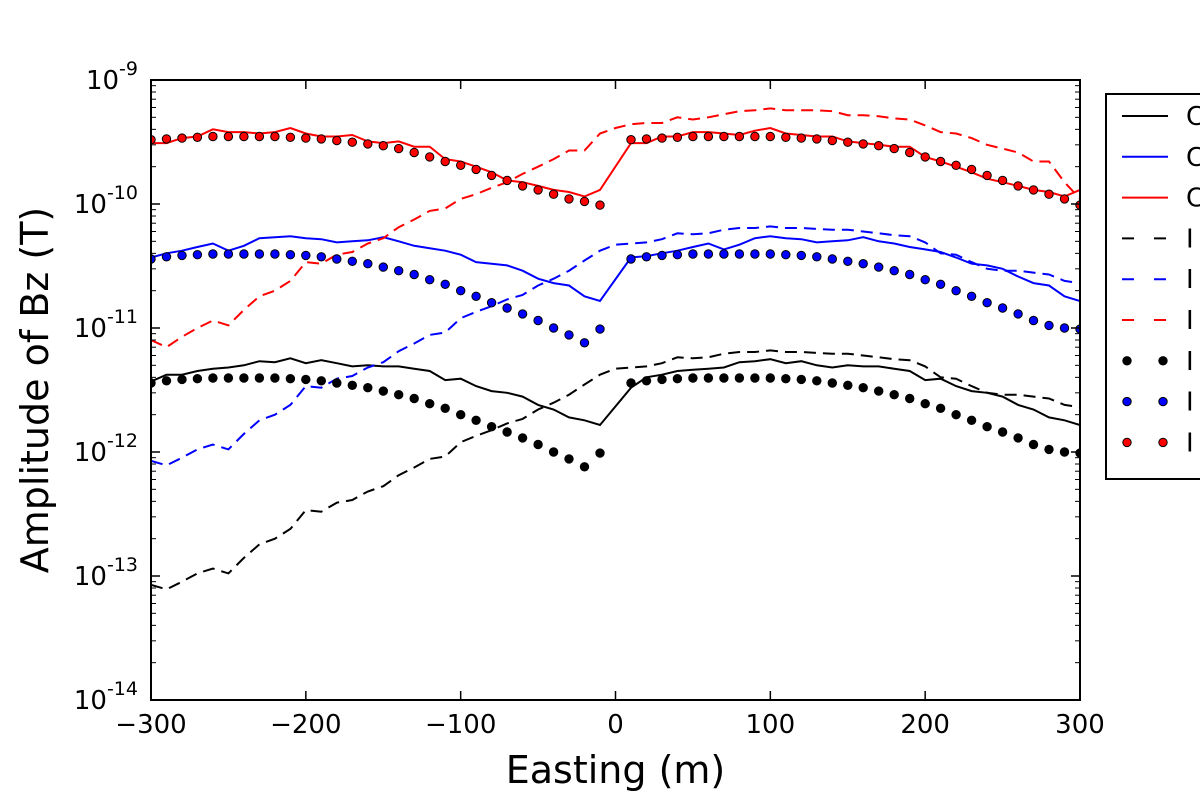  Describe the element at coordinates (106, 573) in the screenshot. I see `y-tick-label: 10-13` at that location.